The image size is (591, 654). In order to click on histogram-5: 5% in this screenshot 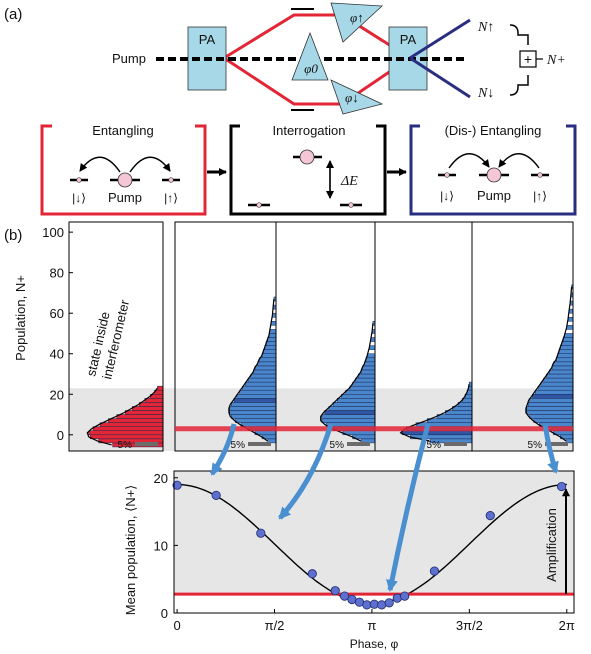, I will do `click(522, 336)`.